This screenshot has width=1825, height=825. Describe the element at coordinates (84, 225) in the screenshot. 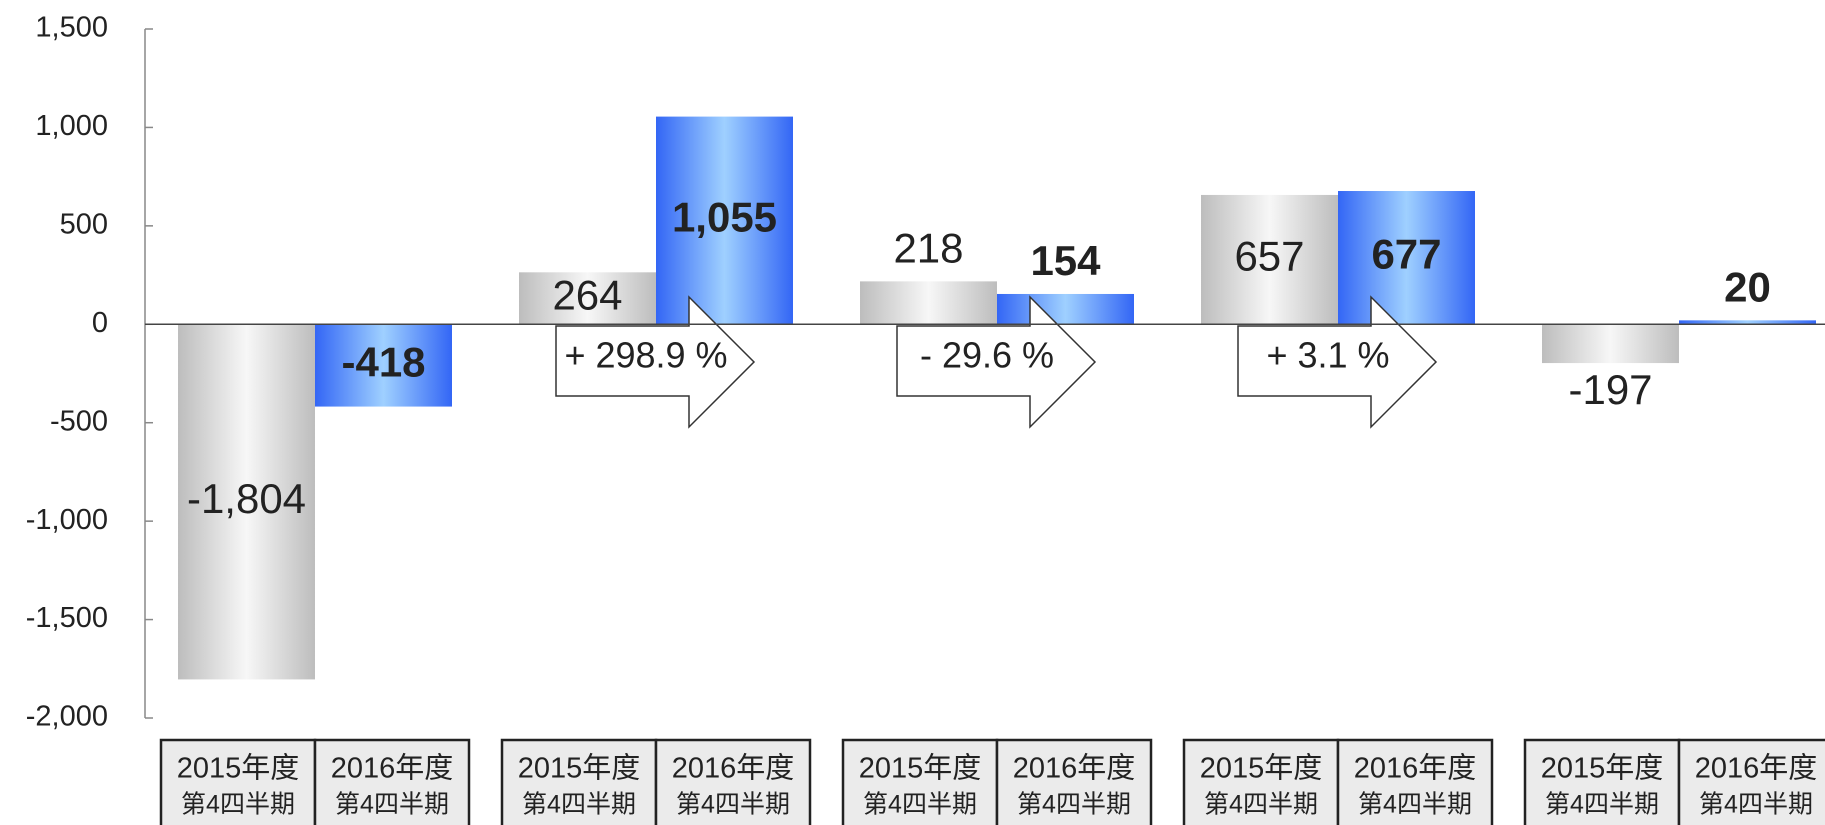

I see `y-tick-label: 500` at that location.